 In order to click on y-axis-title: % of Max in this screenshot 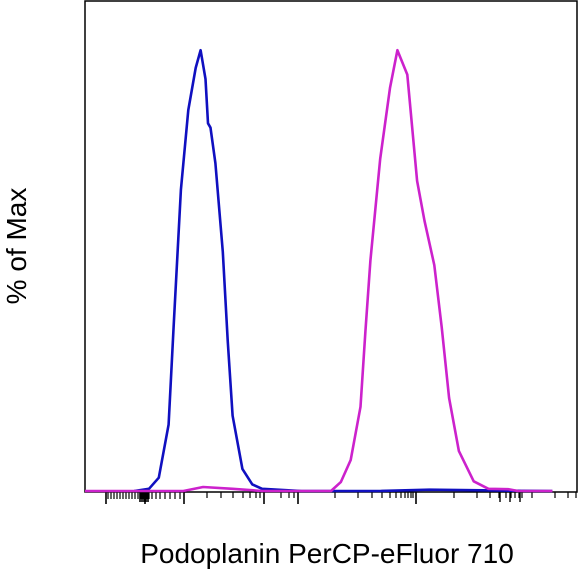, I will do `click(16, 246)`.